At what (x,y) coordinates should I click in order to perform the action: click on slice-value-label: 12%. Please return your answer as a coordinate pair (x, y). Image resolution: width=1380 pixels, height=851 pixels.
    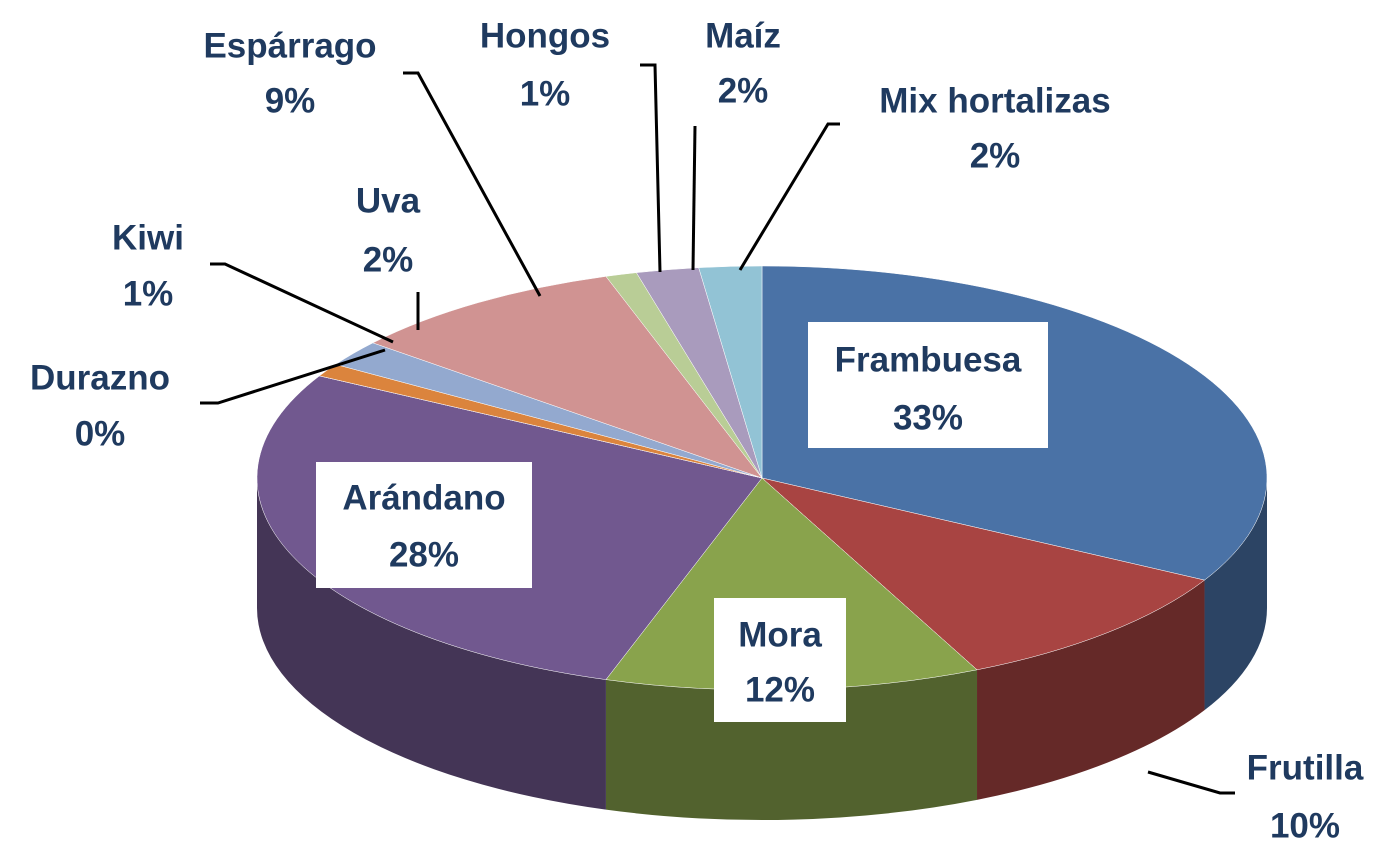
    Looking at the image, I should click on (780, 689).